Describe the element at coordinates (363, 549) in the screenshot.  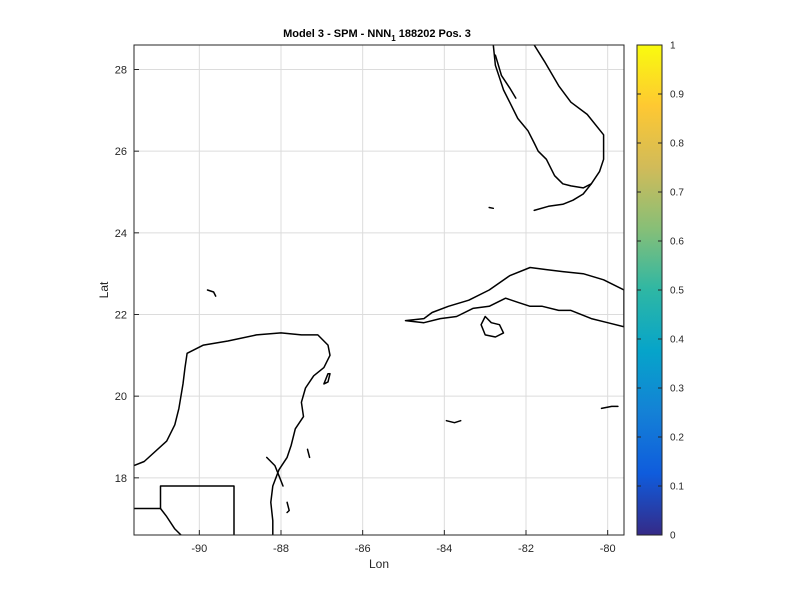
I see `x-tick-label-2: -86` at that location.